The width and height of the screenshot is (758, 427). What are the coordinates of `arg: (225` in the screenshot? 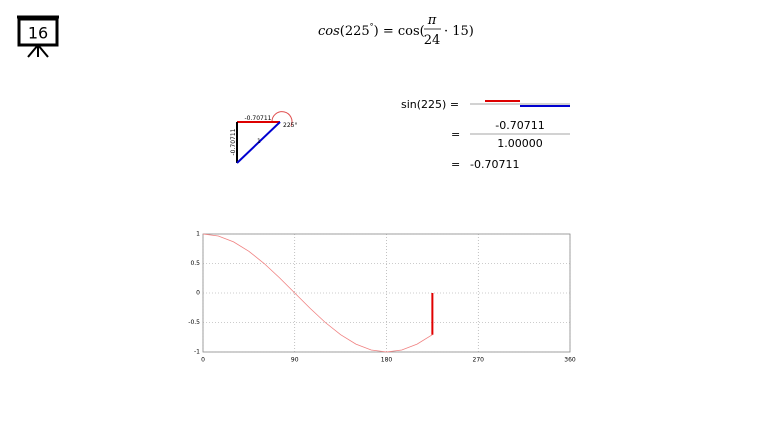 It's located at (355, 31).